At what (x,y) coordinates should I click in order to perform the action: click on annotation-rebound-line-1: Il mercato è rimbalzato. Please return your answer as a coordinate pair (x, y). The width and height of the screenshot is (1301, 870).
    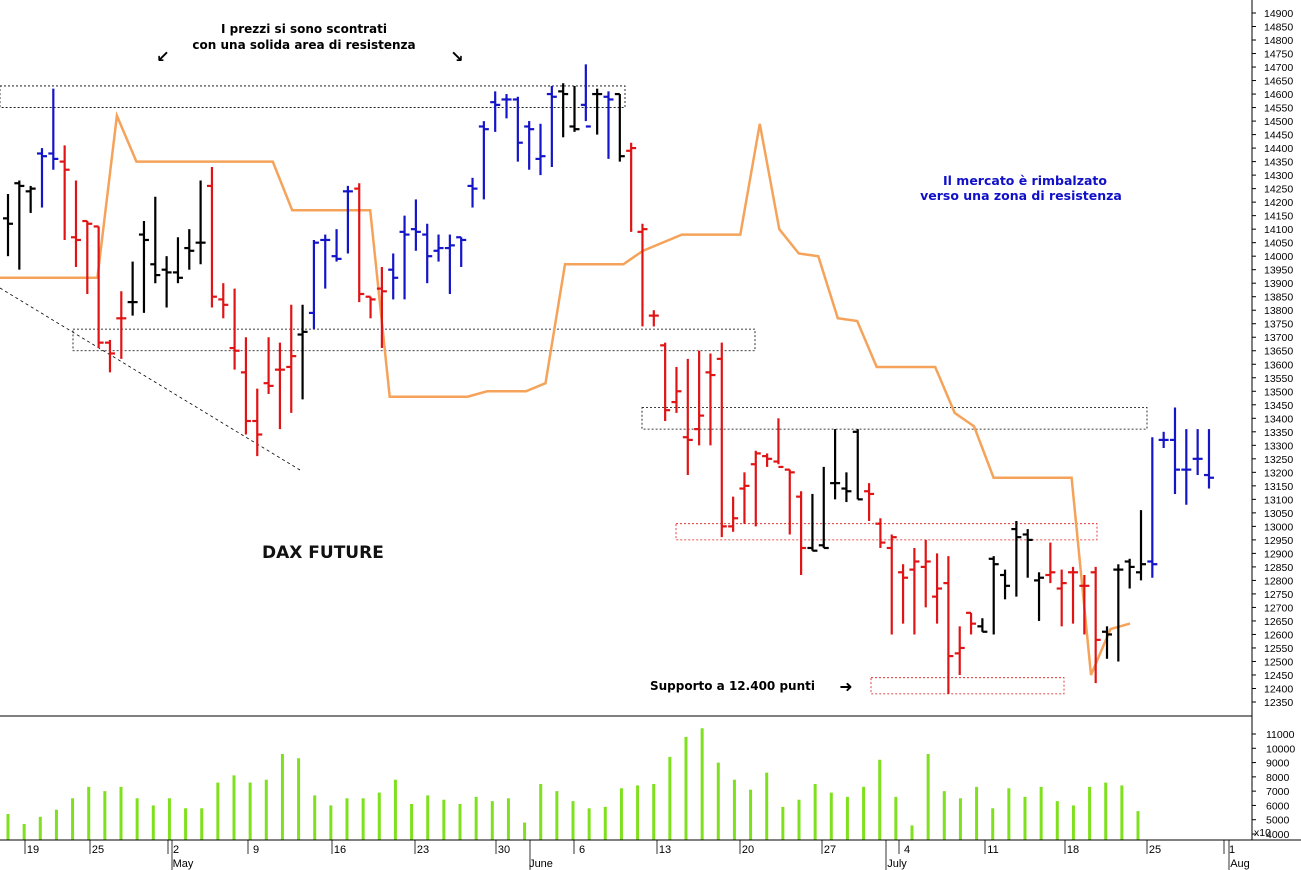
    Looking at the image, I should click on (1025, 180).